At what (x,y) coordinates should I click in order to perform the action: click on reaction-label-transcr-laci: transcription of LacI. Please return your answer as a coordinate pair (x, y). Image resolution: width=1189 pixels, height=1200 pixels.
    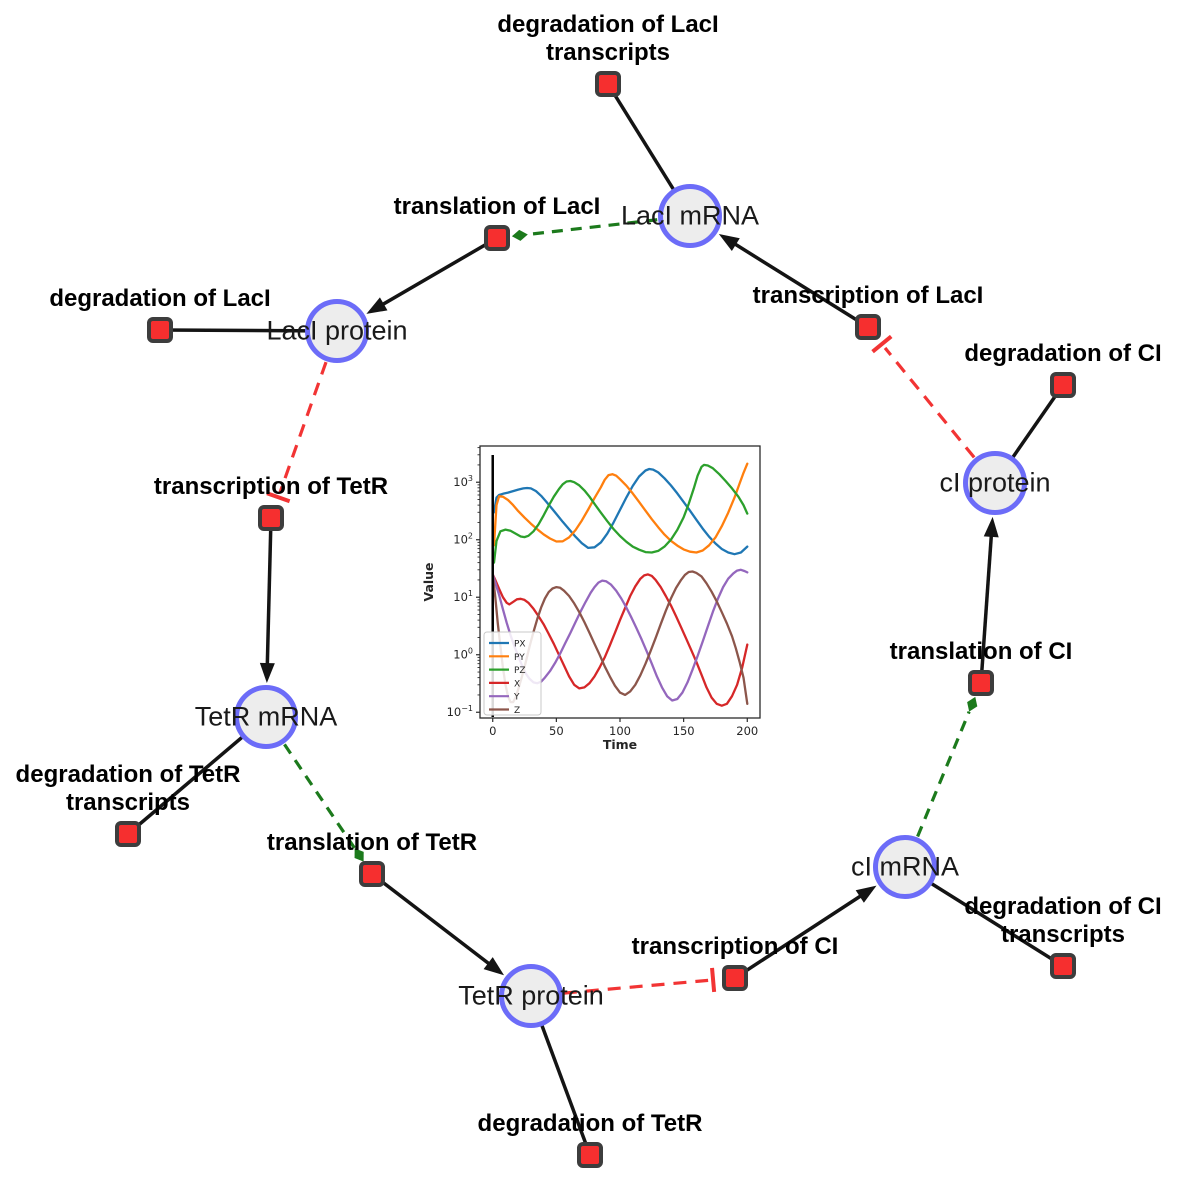
    Looking at the image, I should click on (868, 295).